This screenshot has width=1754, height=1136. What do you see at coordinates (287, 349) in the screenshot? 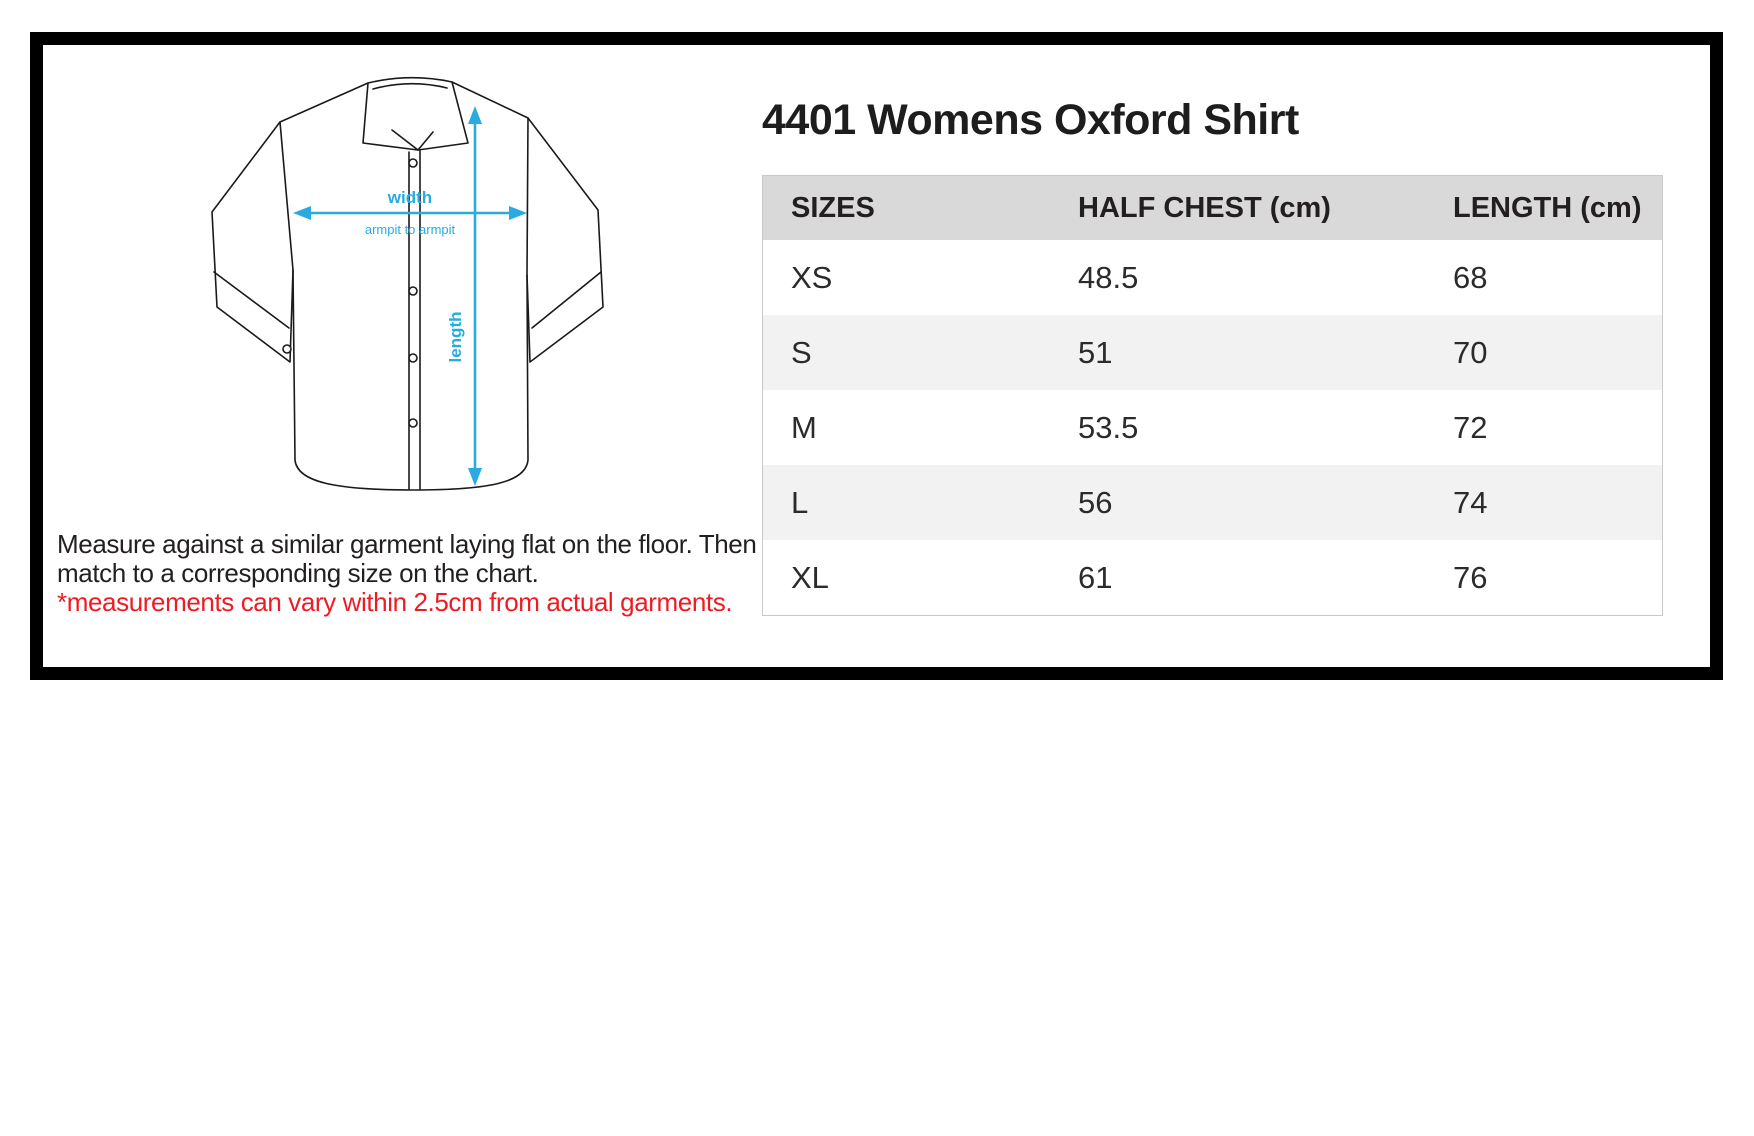
I see `left-cuff-button` at bounding box center [287, 349].